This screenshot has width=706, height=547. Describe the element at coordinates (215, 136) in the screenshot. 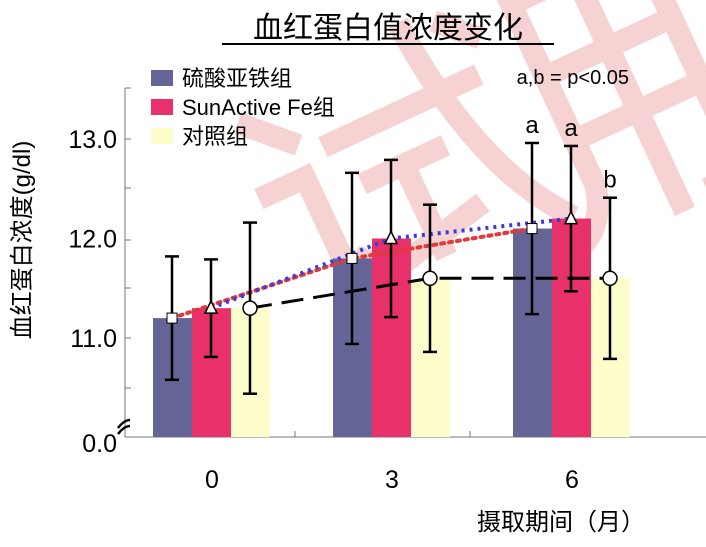

I see `legend-label-2: 对照组` at that location.